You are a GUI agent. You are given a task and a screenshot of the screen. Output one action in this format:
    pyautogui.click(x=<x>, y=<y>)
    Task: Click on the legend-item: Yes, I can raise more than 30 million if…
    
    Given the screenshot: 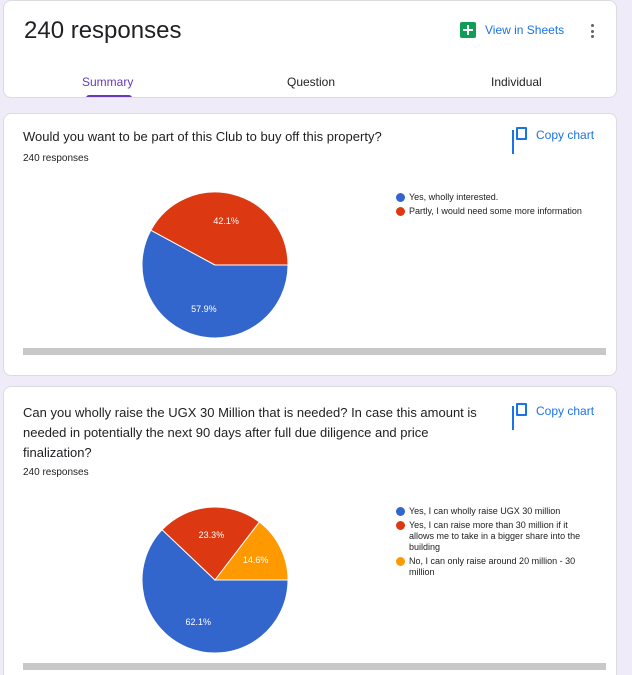 What is the action you would take?
    pyautogui.click(x=491, y=536)
    